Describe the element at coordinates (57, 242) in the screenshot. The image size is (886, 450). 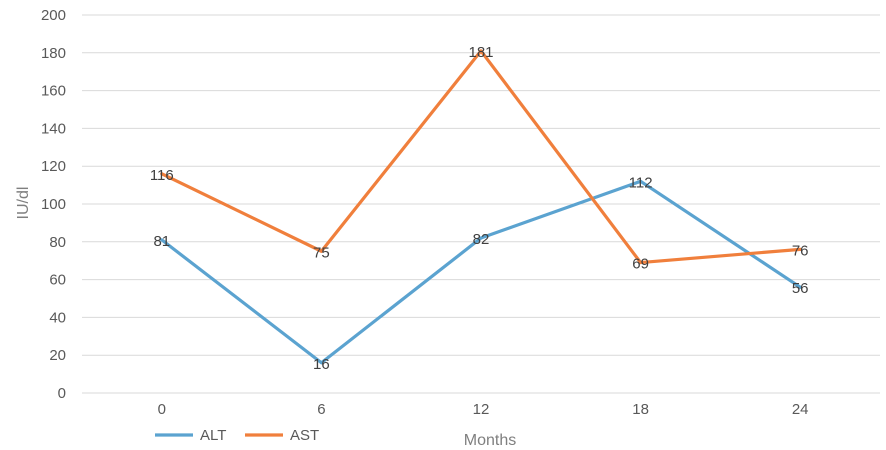
I see `y-tick-label: 80` at that location.